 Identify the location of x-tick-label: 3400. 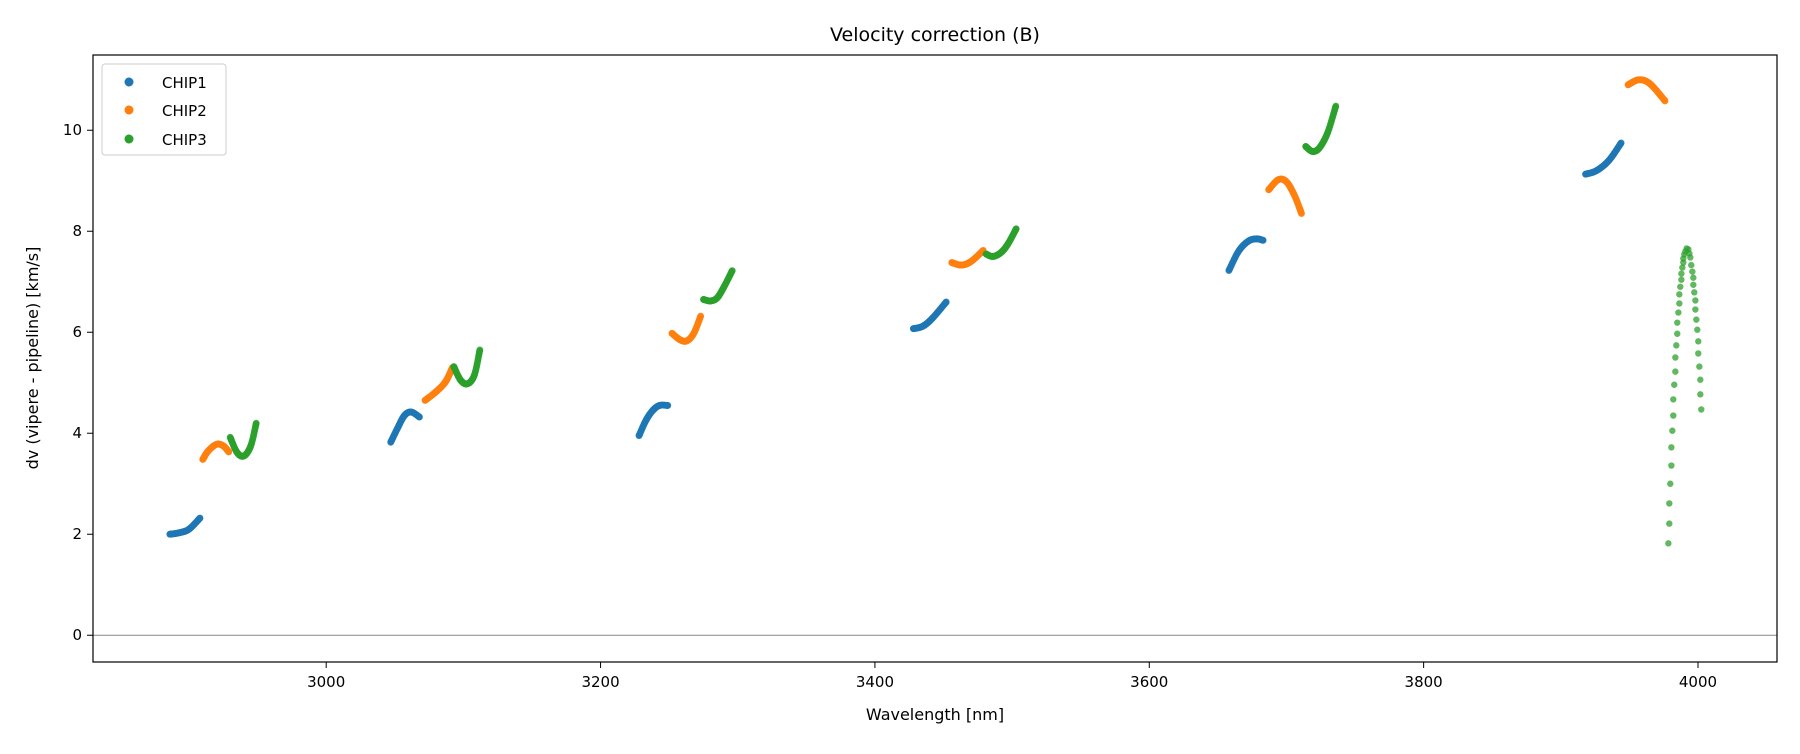
(875, 682).